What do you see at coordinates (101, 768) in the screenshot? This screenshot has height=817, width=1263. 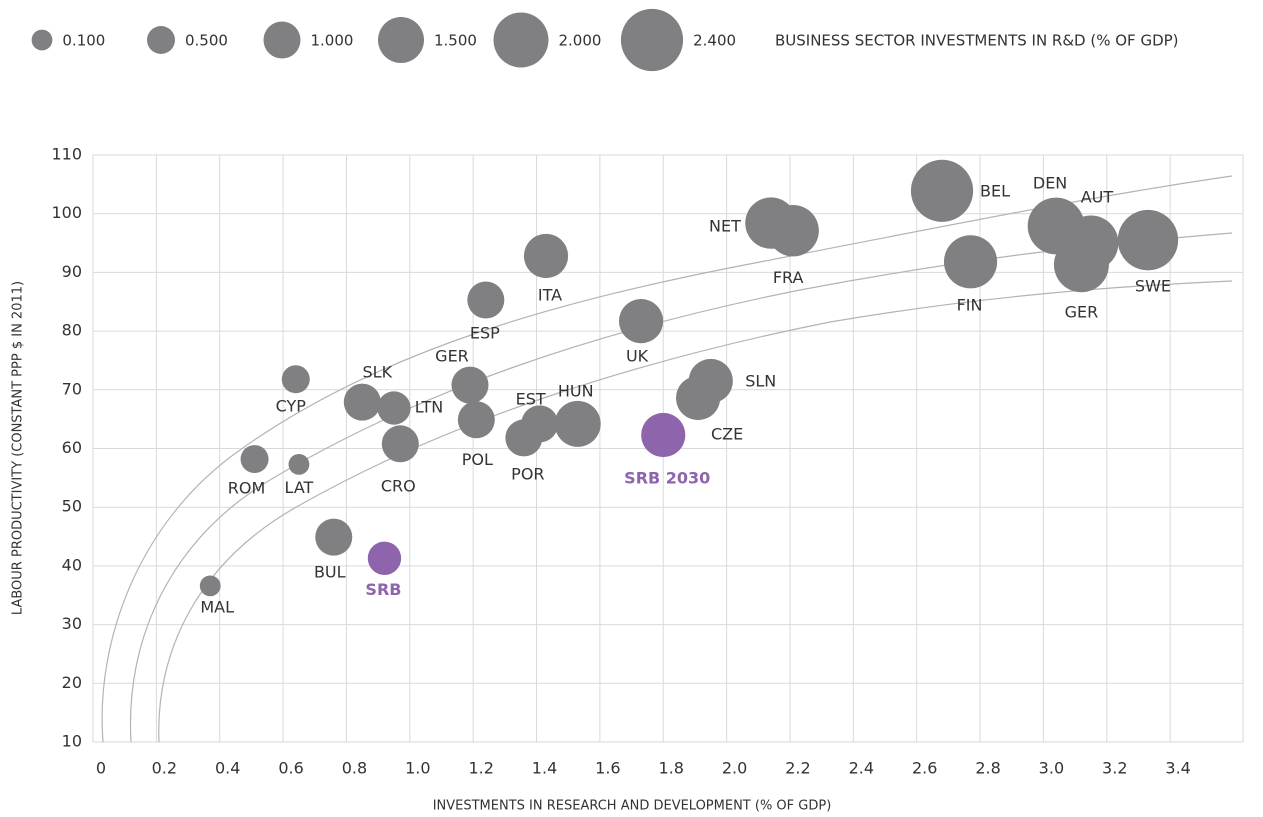 I see `x-tick-label: 0` at bounding box center [101, 768].